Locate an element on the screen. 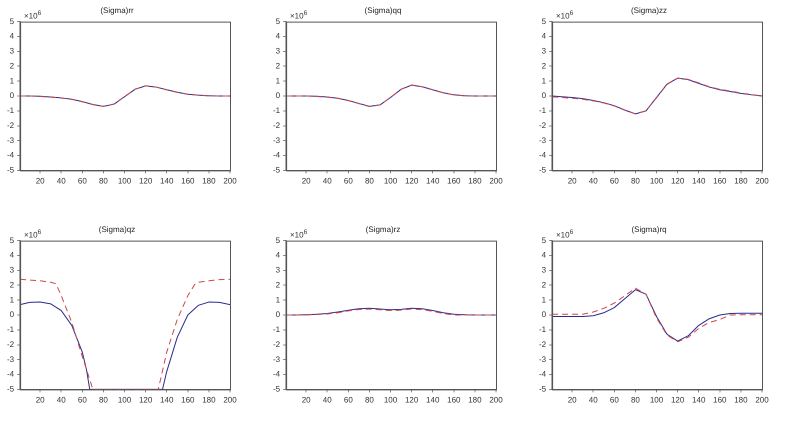 The height and width of the screenshot is (438, 800). chart-title: (Sigma)qq is located at coordinates (383, 11).